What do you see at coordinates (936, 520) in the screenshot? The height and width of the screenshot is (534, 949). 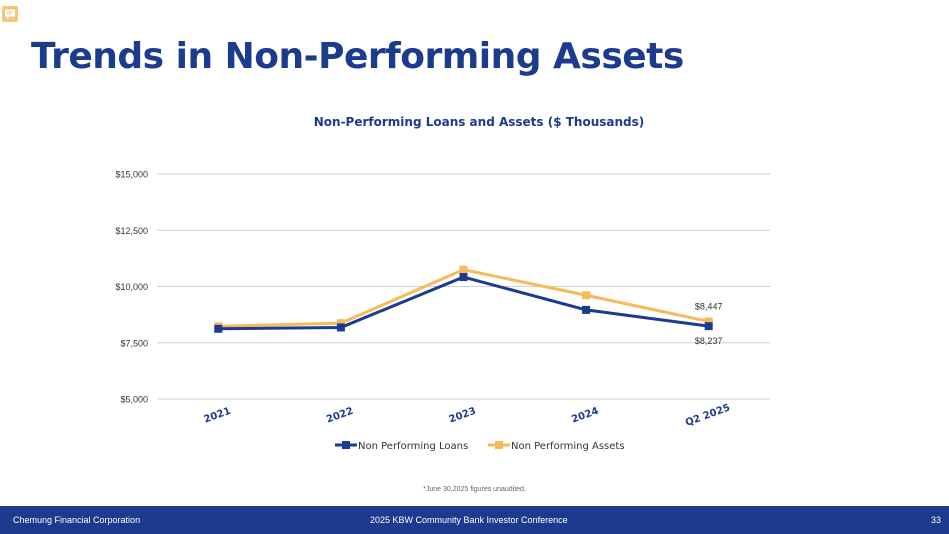 I see `page-number: 33` at bounding box center [936, 520].